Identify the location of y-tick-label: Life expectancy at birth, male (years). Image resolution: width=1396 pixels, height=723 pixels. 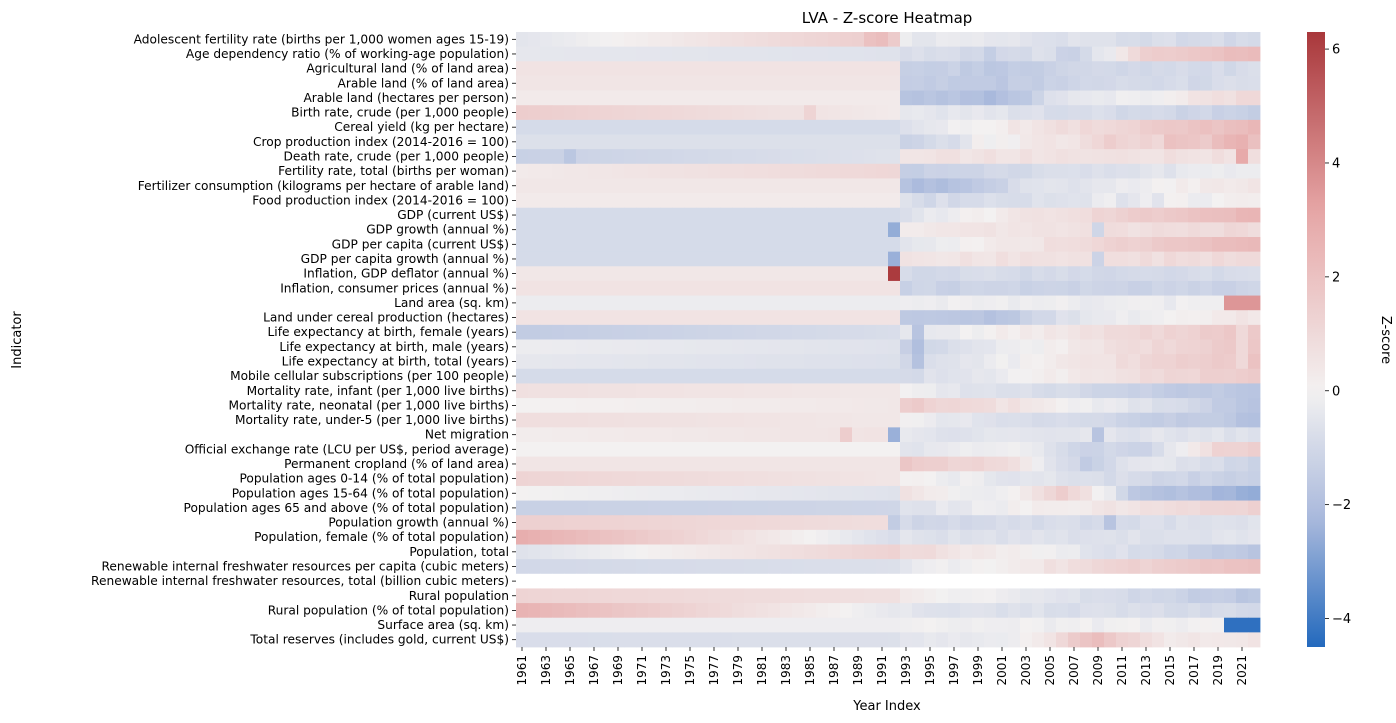
(394, 347).